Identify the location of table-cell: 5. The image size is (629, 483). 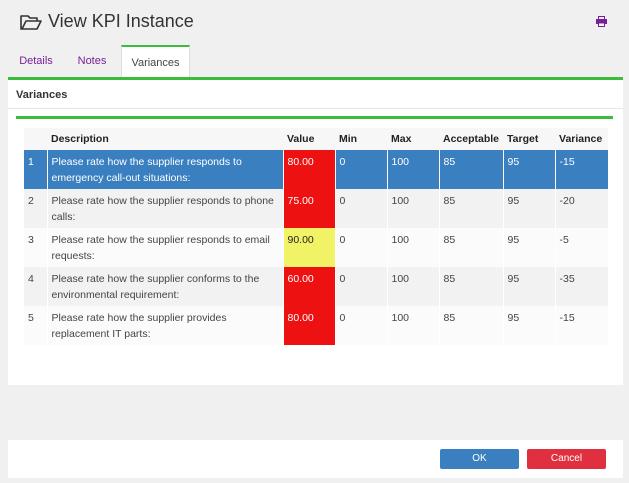
(36, 325).